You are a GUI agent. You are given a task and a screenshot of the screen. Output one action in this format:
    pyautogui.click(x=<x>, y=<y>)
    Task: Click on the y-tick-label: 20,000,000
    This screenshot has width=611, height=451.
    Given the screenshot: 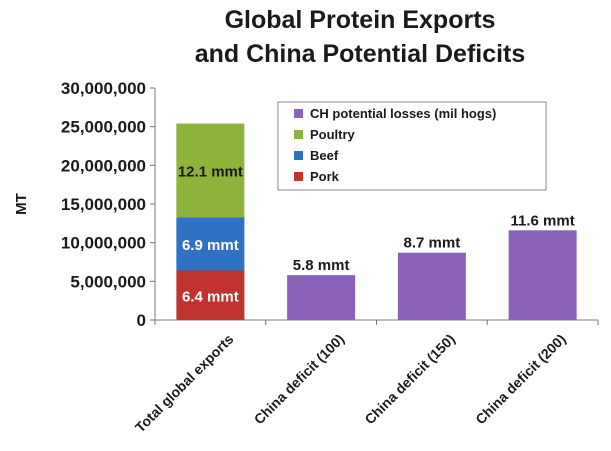 What is the action you would take?
    pyautogui.click(x=103, y=165)
    